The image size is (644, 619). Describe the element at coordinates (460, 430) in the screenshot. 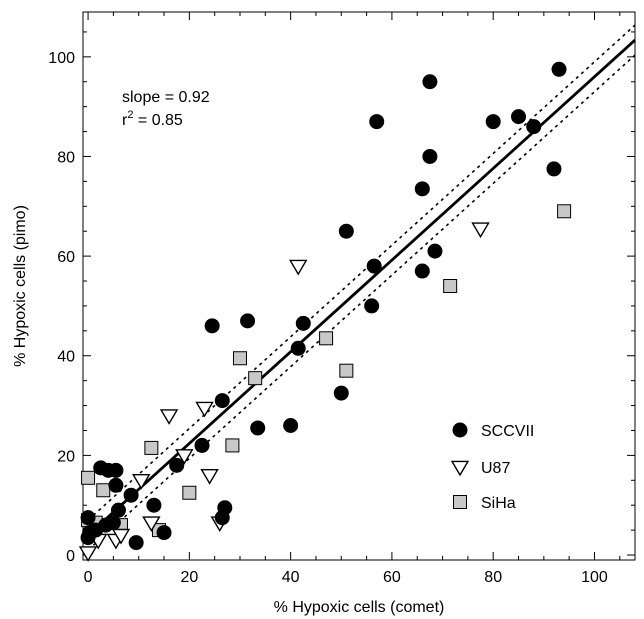

I see `legend-marker-sccvii` at that location.